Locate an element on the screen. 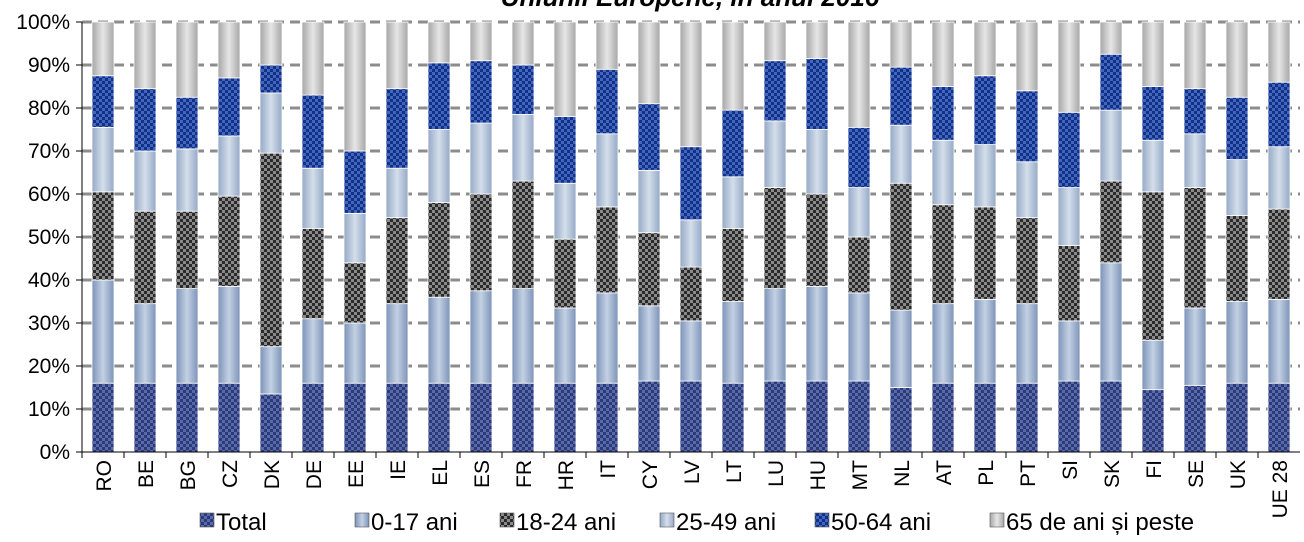  x-tick-label: FR is located at coordinates (524, 474).